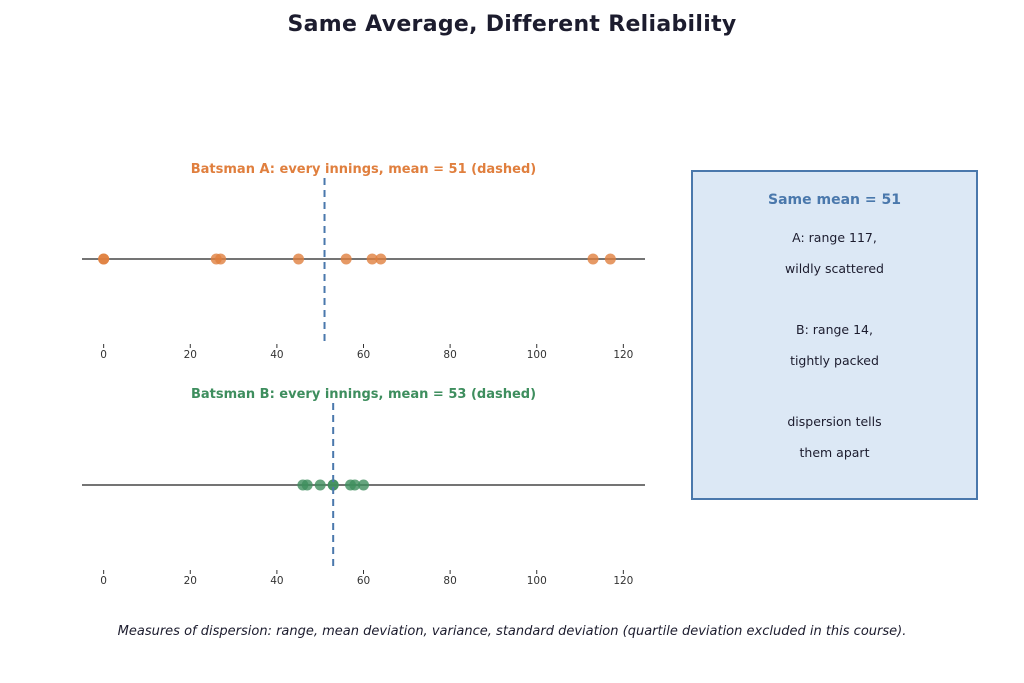 This screenshot has width=1024, height=683. Describe the element at coordinates (512, 24) in the screenshot. I see `page-title: Same Average, Different Reliability` at that location.